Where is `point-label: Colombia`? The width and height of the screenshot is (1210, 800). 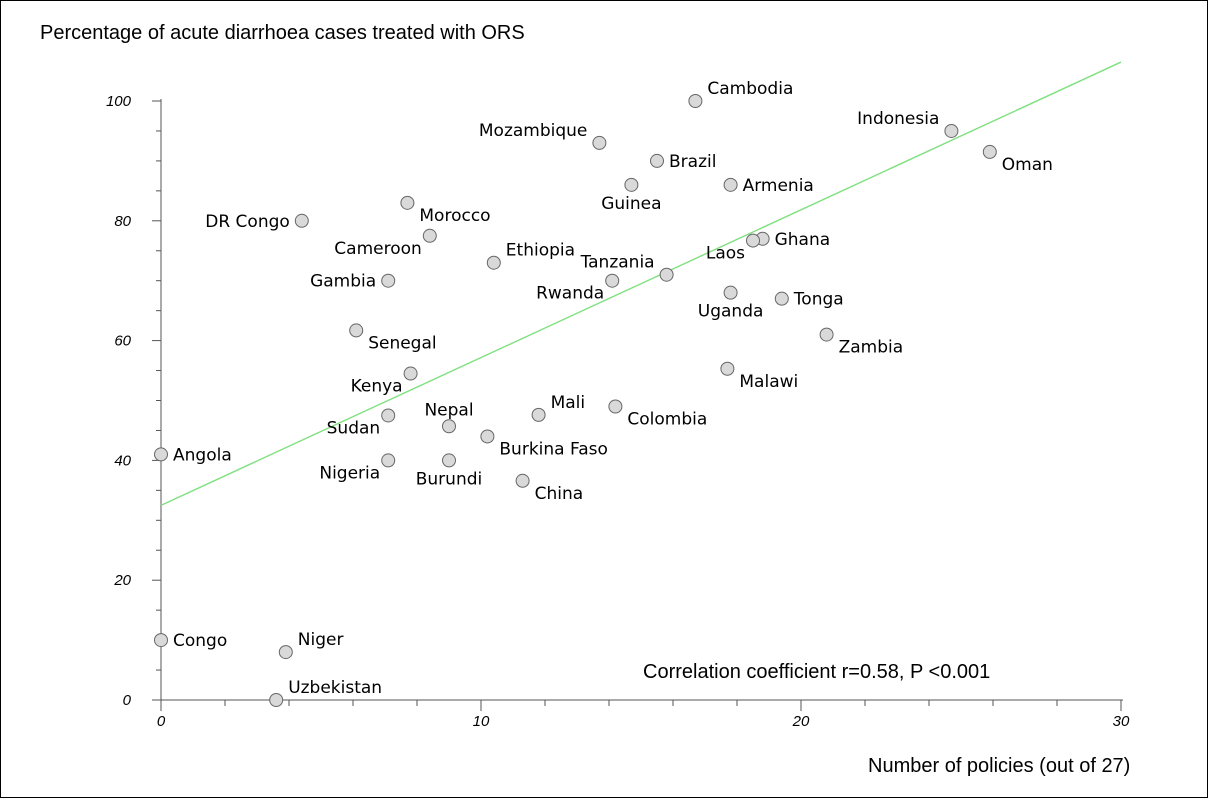
point-label: Colombia is located at coordinates (667, 419).